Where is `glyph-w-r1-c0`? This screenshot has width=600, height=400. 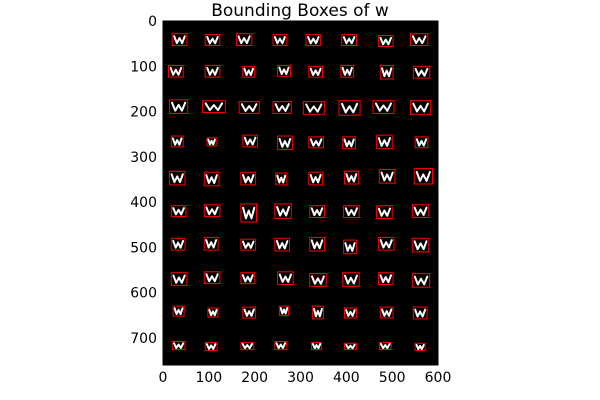 glyph-w-r1-c0 is located at coordinates (176, 71).